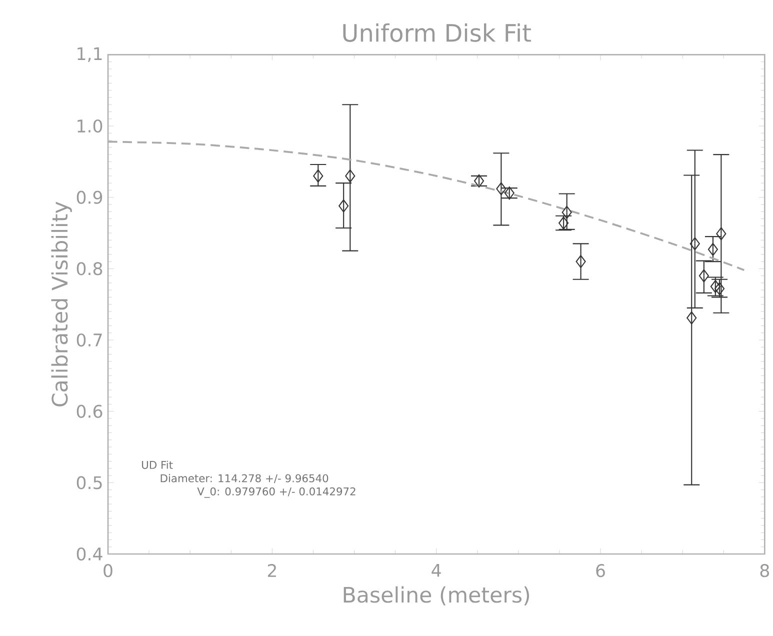 This screenshot has width=773, height=636. What do you see at coordinates (157, 464) in the screenshot?
I see `annotation: UD Fit` at bounding box center [157, 464].